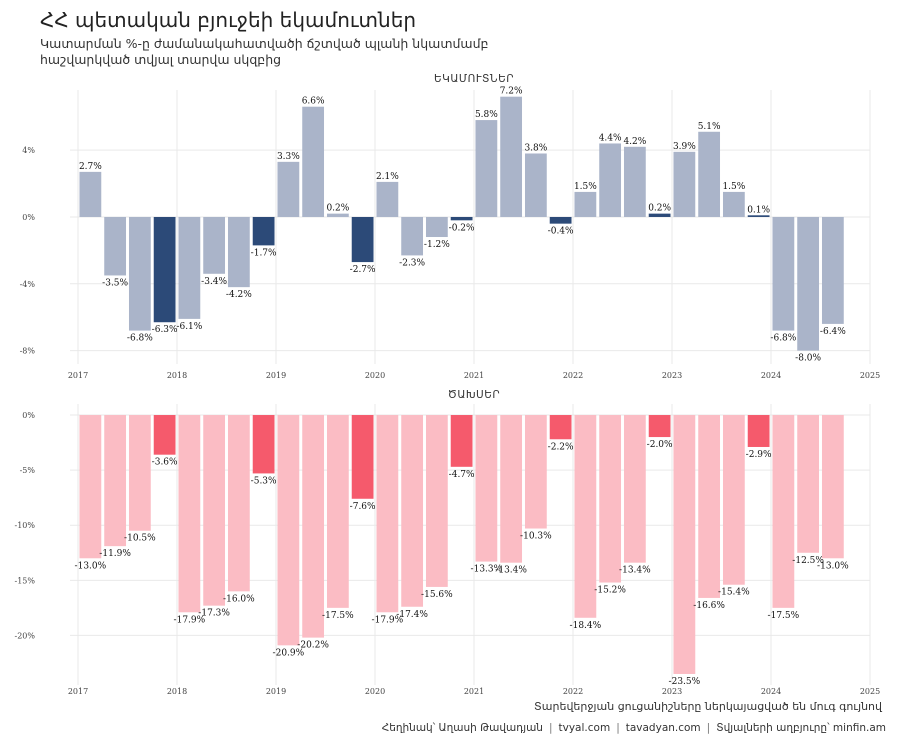 The height and width of the screenshot is (750, 900). Describe the element at coordinates (165, 463) in the screenshot. I see `expense-data-label: -3.6%` at that location.